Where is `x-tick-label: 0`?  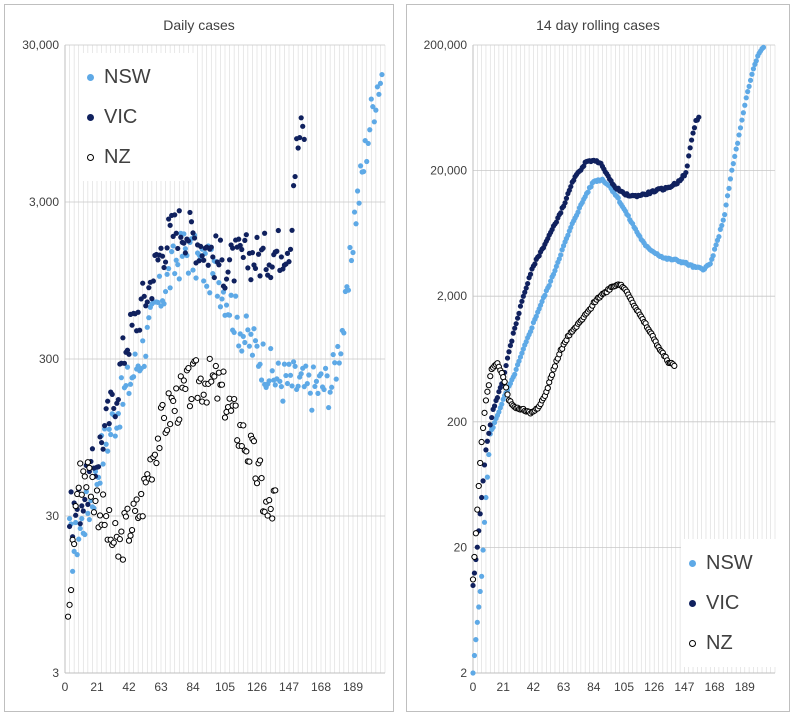
x-tick-label: 0 is located at coordinates (65, 687).